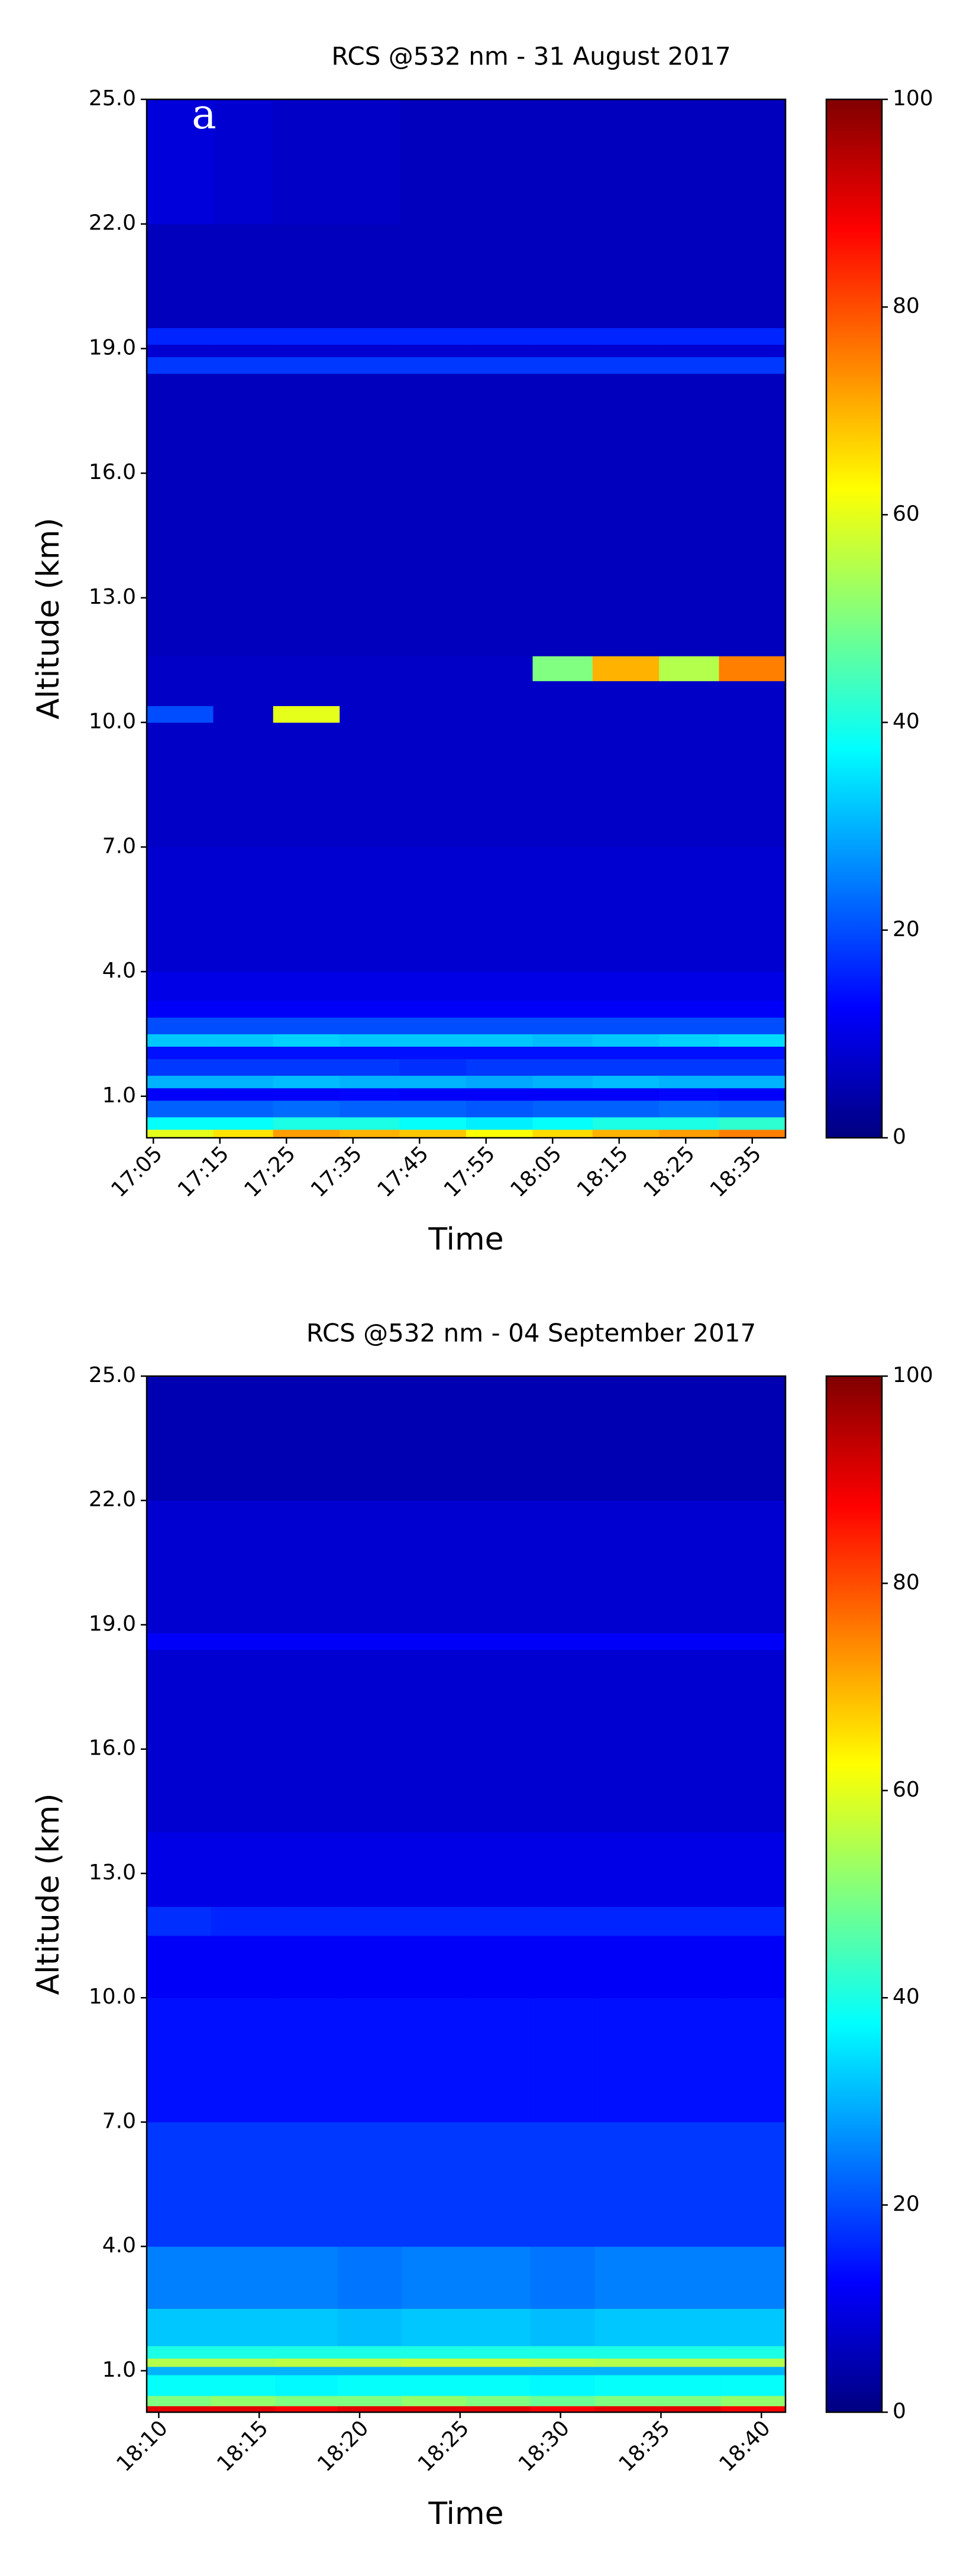 The height and width of the screenshot is (2576, 960). Describe the element at coordinates (900, 2411) in the screenshot. I see `colorbar-tick-label: 0` at that location.